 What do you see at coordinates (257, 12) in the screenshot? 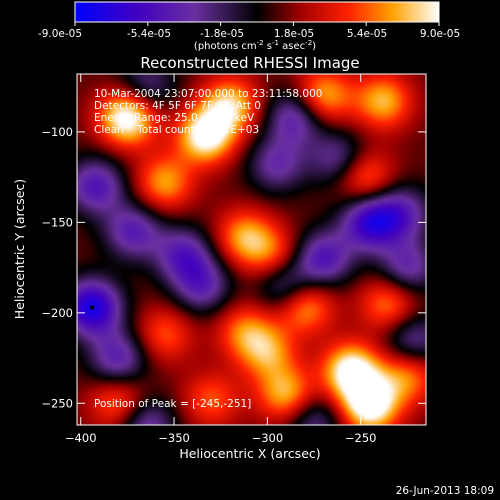
I see `colorbar-gradient` at bounding box center [257, 12].